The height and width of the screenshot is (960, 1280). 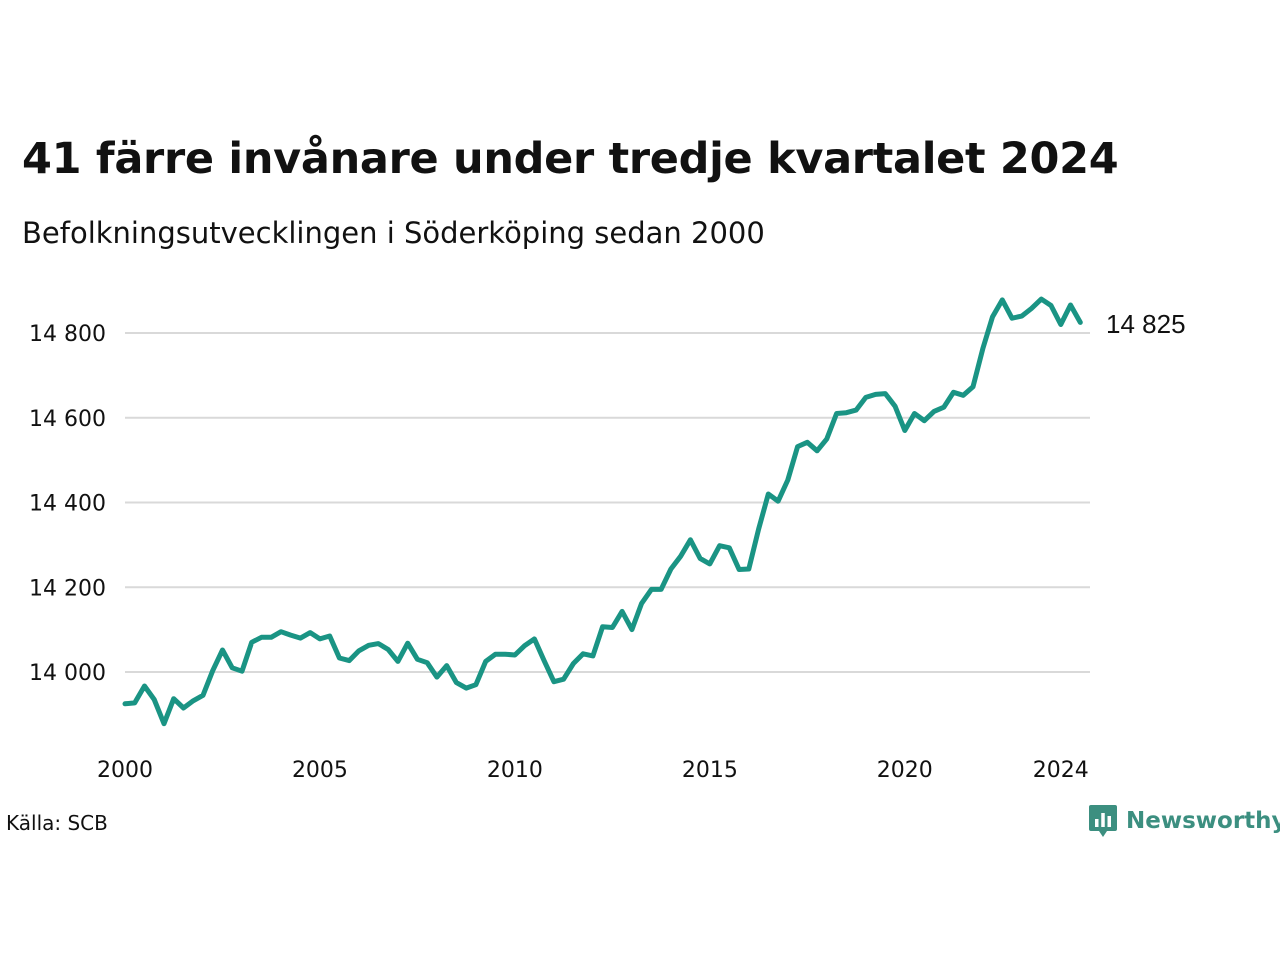 I want to click on x-tick-label: 2024, so click(x=1061, y=770).